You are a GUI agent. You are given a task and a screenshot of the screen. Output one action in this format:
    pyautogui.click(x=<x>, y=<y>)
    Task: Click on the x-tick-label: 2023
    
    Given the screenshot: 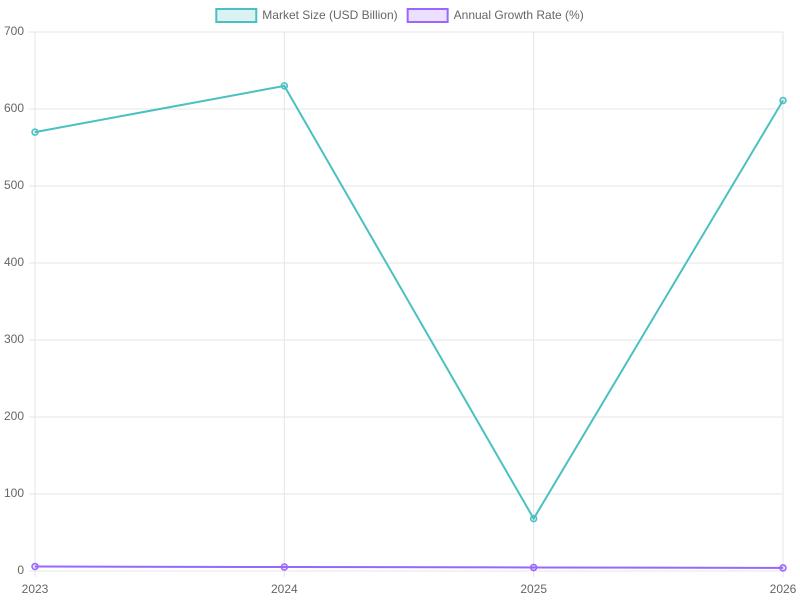 What is the action you would take?
    pyautogui.click(x=35, y=589)
    